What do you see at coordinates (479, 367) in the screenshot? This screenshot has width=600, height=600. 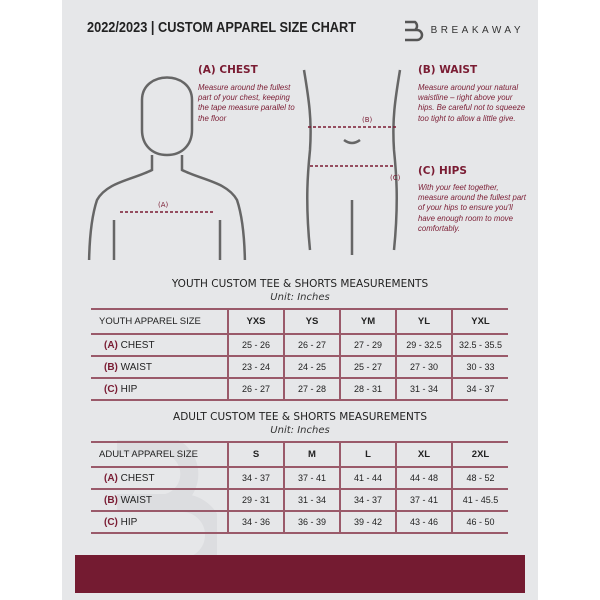 I see `table-cell: 30 - 33` at bounding box center [479, 367].